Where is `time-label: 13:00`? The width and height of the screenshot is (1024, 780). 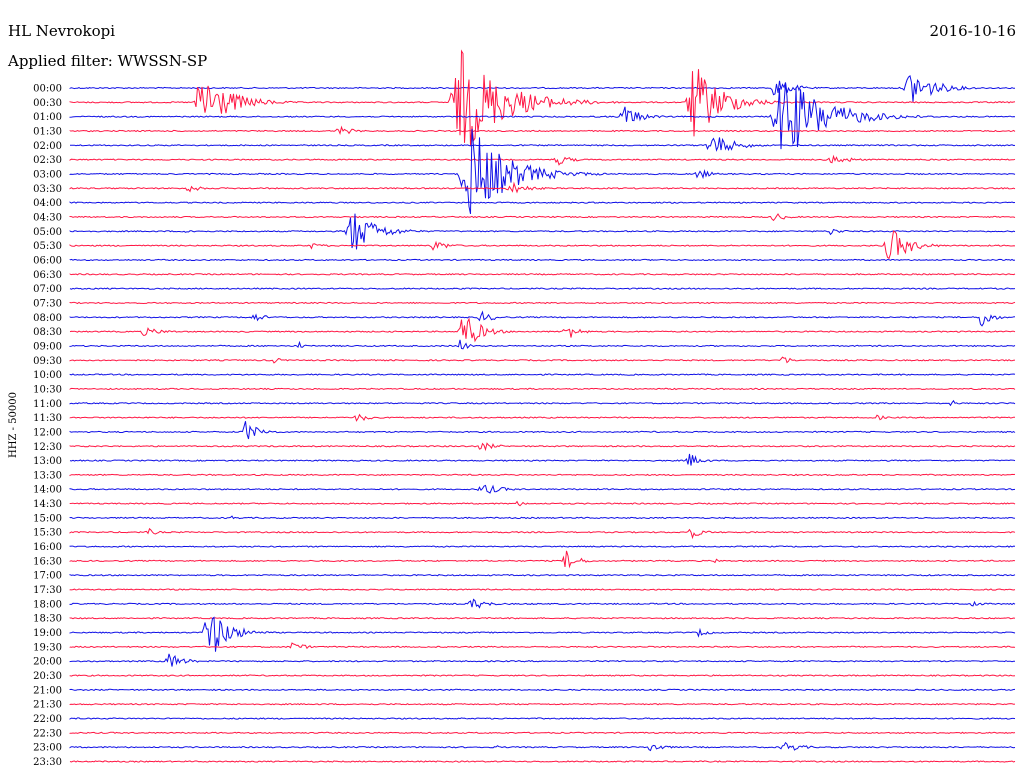 time-label: 13:00 is located at coordinates (47, 461).